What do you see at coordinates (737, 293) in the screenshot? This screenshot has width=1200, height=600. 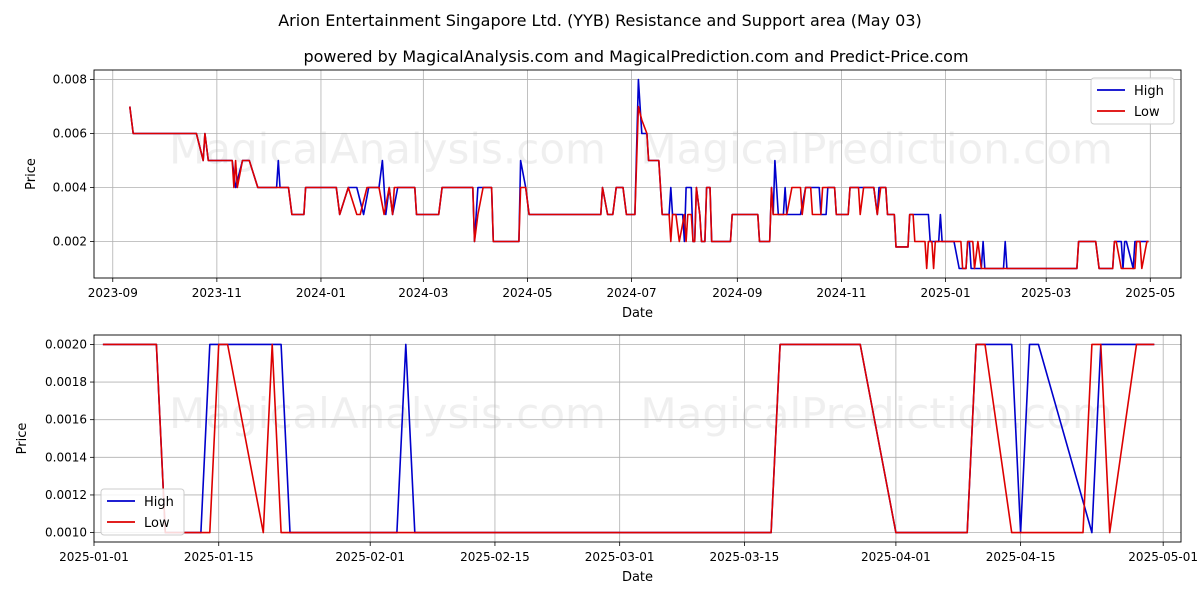 I see `x-tick-label: 2024-09` at bounding box center [737, 293].